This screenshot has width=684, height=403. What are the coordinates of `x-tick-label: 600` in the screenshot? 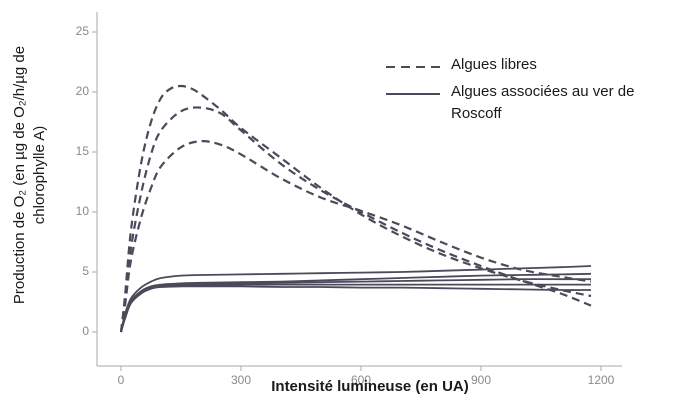 It's located at (361, 380).